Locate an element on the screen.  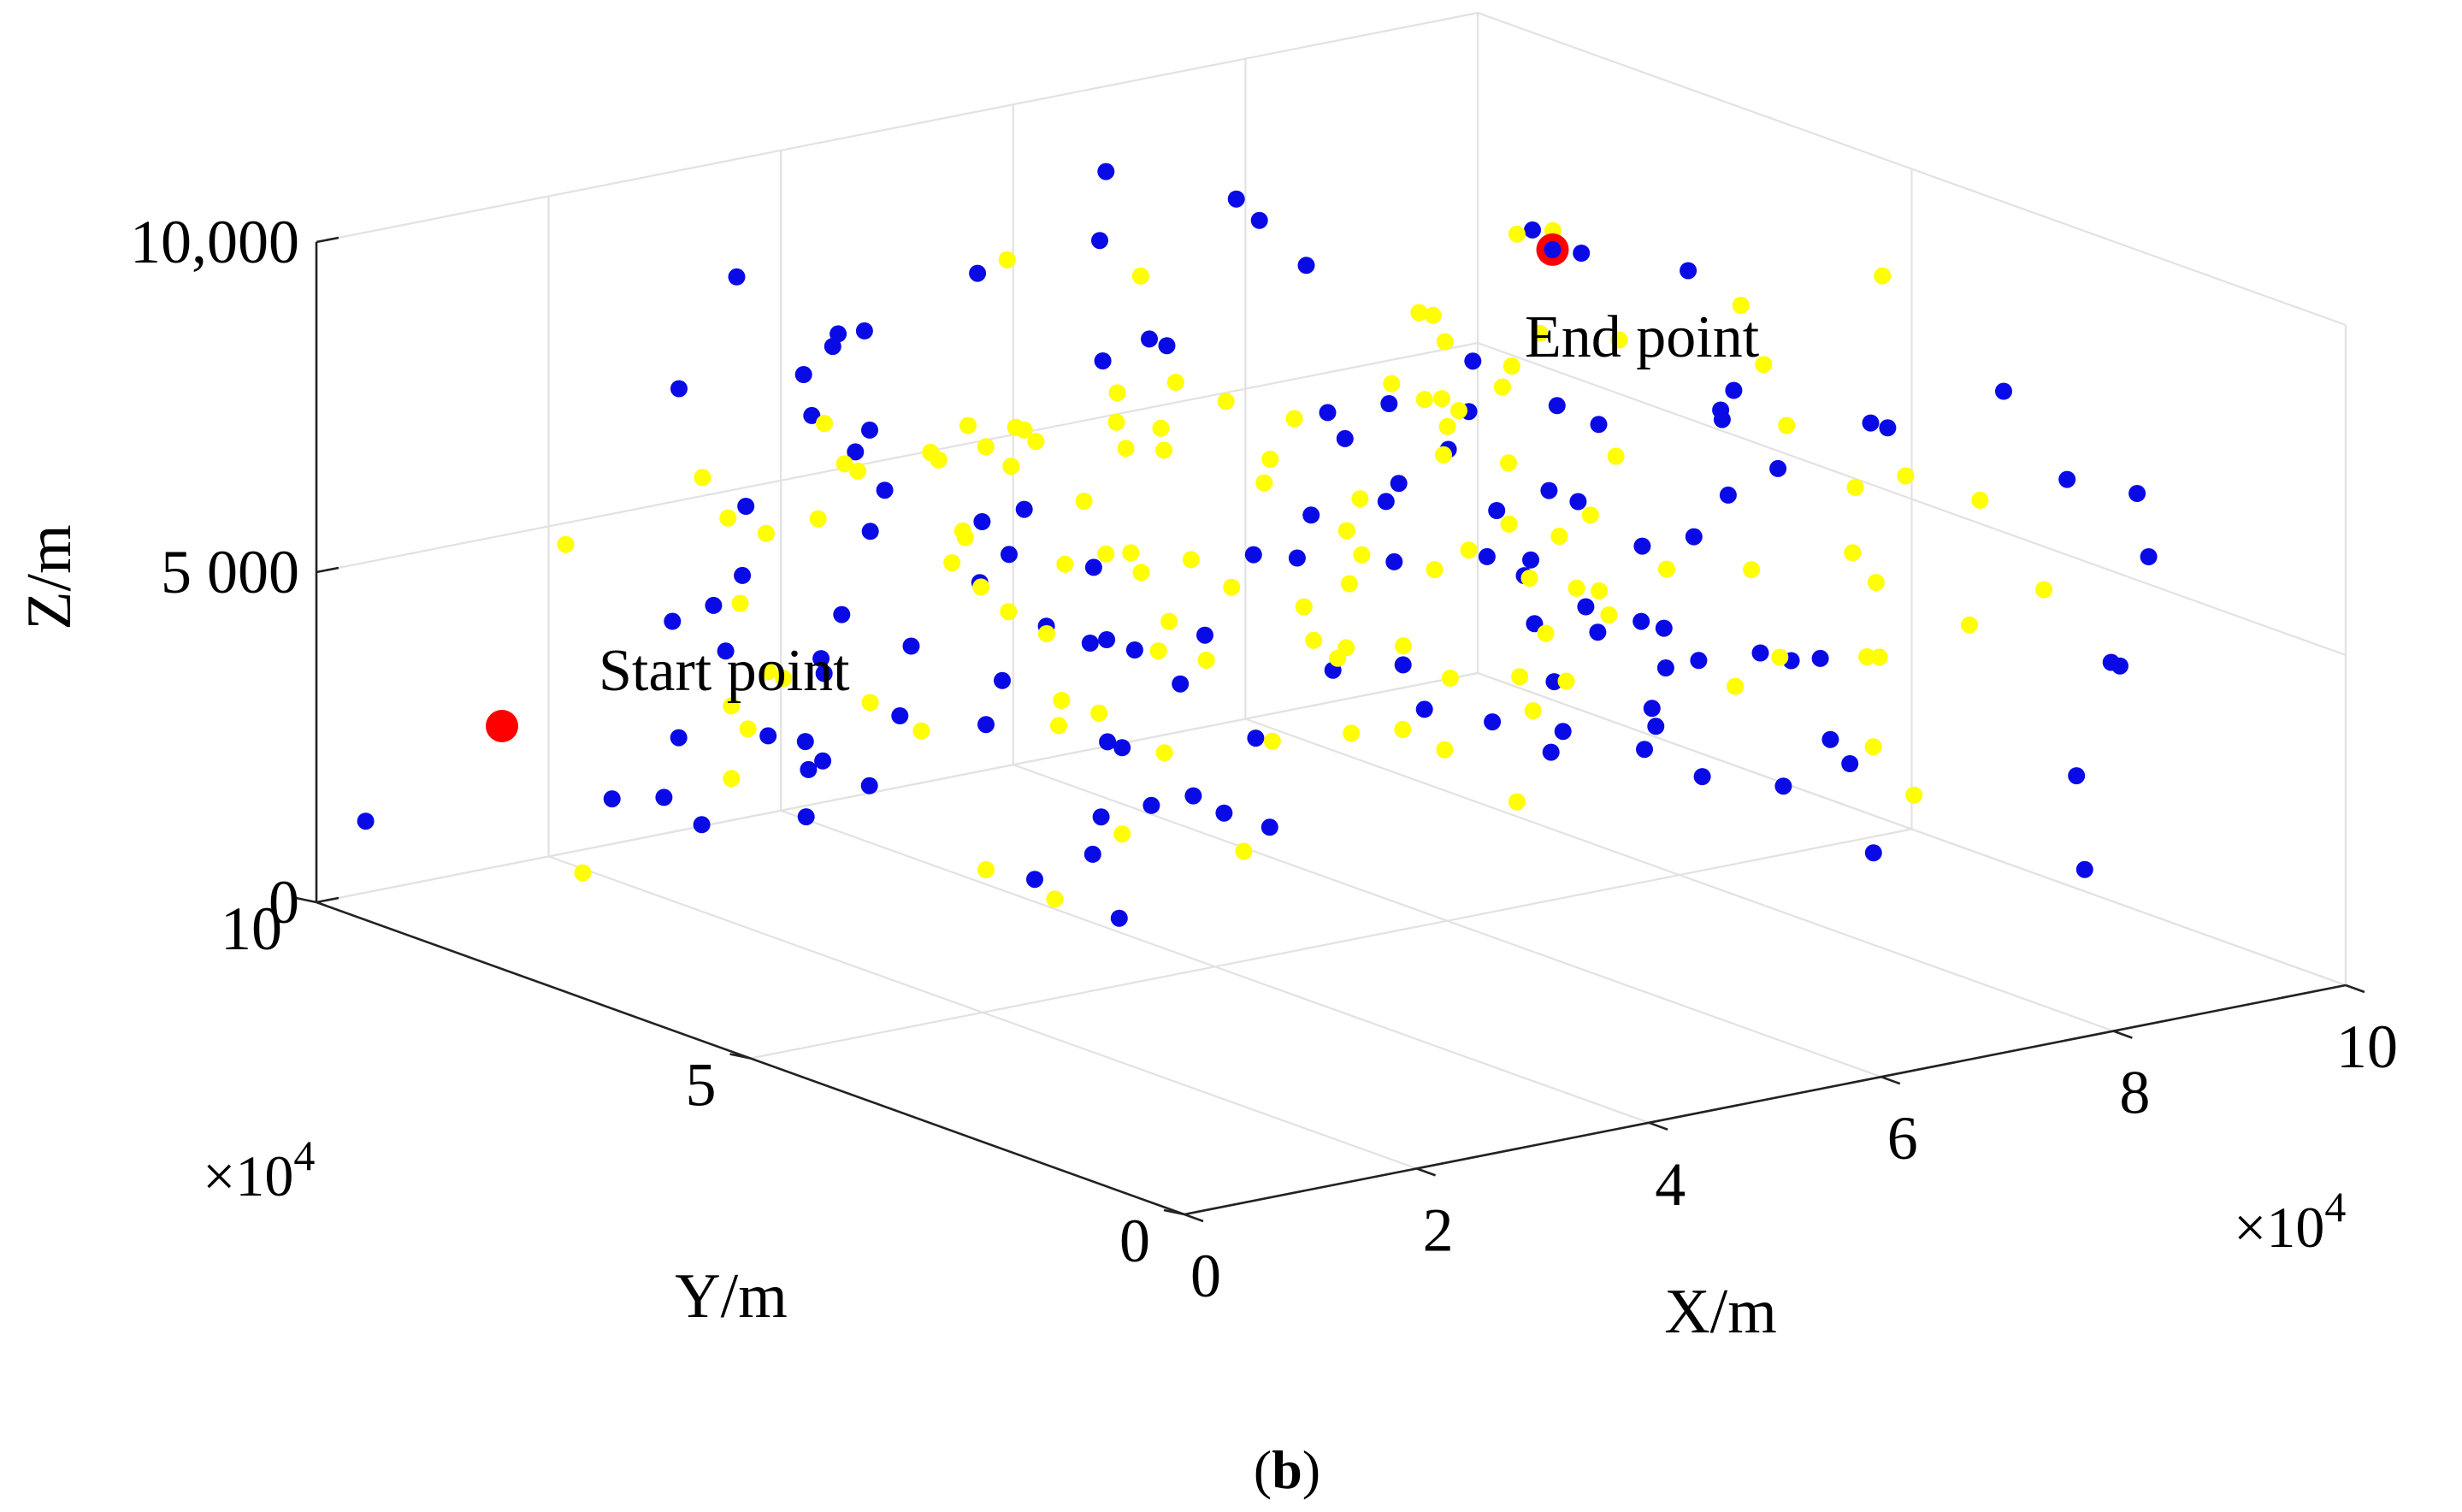
end-point-label: End point is located at coordinates (1642, 337).